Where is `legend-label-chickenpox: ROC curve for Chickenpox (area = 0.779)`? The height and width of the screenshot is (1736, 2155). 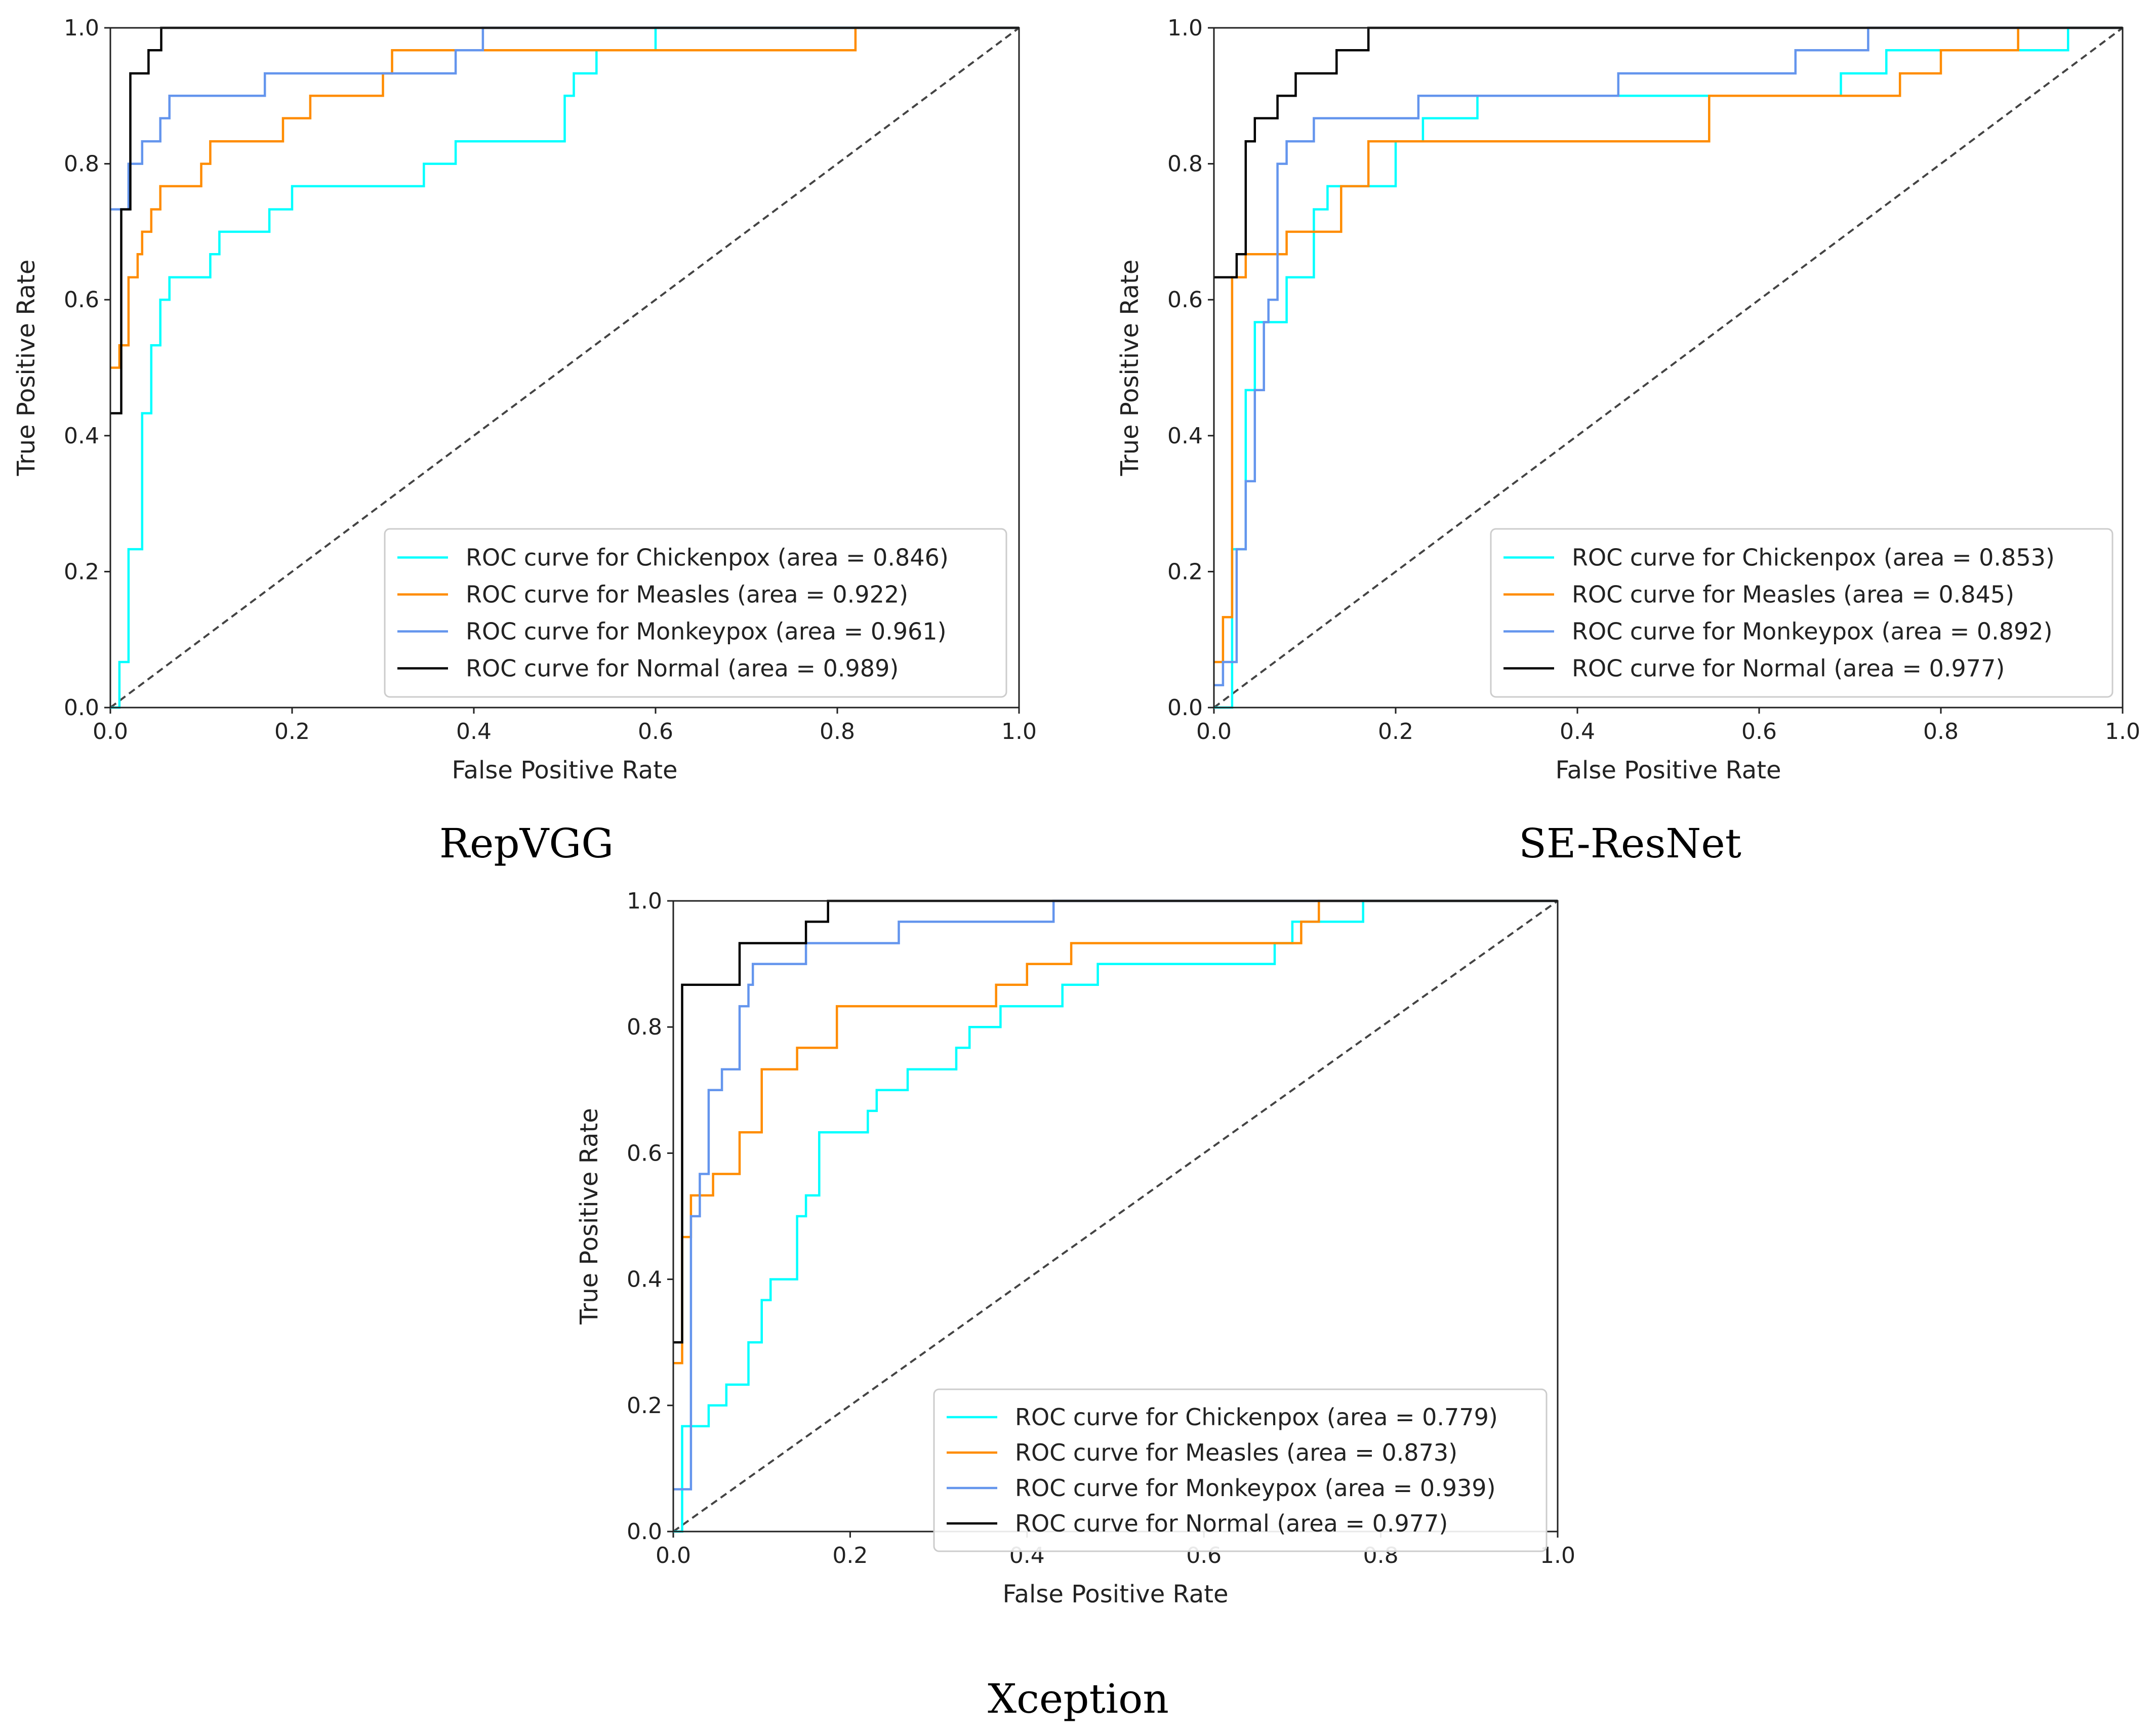 legend-label-chickenpox: ROC curve for Chickenpox (area = 0.779) is located at coordinates (1256, 1417).